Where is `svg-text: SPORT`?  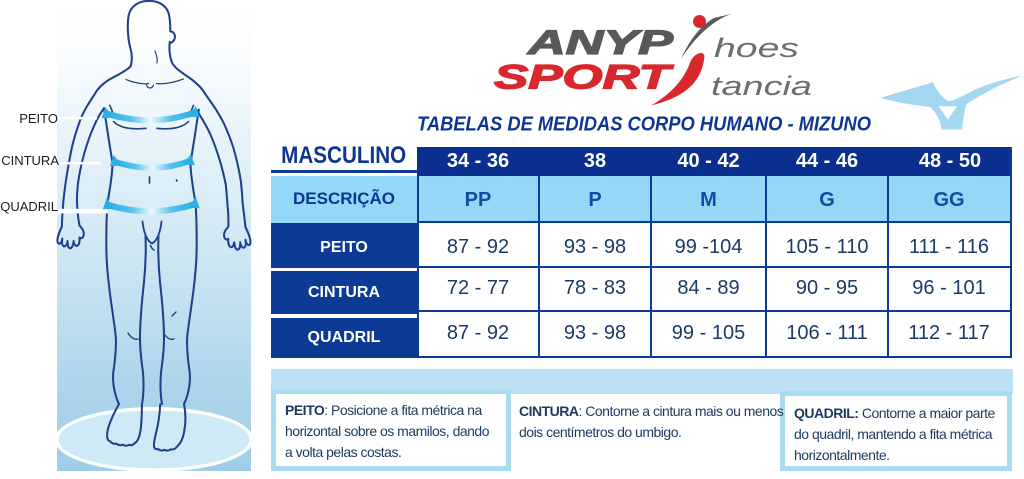
svg-text: SPORT is located at coordinates (584, 78).